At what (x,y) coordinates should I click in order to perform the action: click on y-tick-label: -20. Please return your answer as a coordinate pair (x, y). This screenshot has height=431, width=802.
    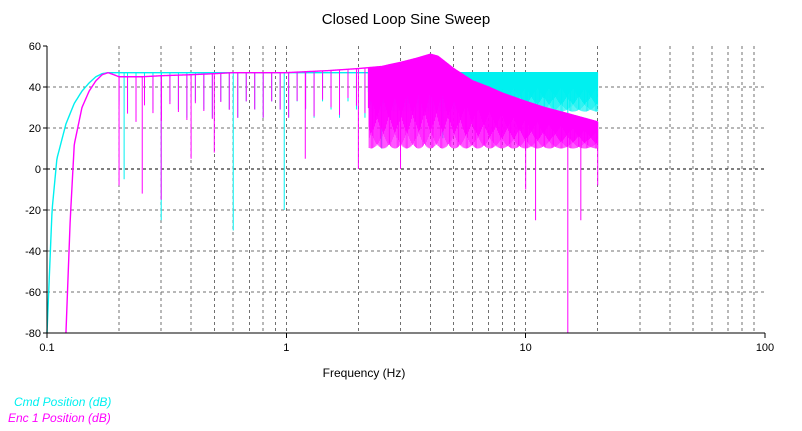
    Looking at the image, I should click on (33, 211).